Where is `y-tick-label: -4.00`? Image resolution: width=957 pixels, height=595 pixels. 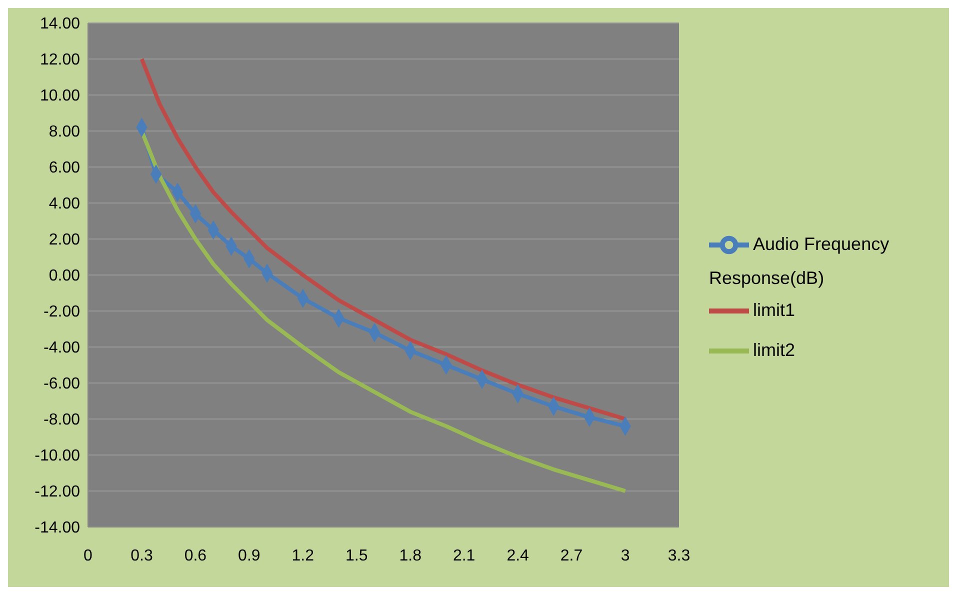 y-tick-label: -4.00 is located at coordinates (62, 348).